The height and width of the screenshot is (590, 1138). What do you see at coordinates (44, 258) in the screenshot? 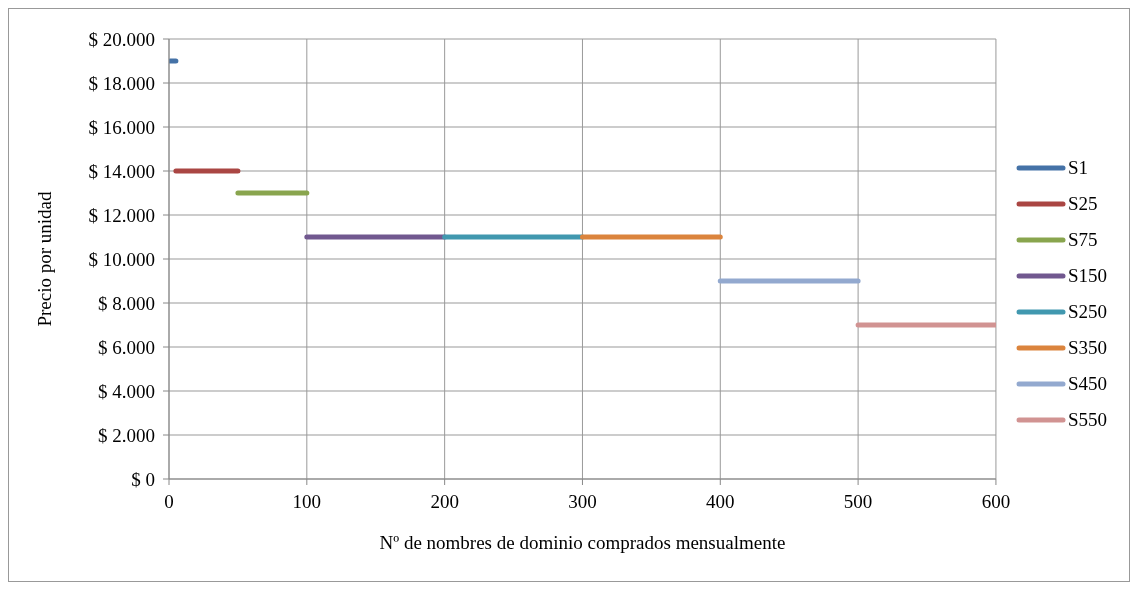
I see `y-axis-title: Precio por unidad` at bounding box center [44, 258].